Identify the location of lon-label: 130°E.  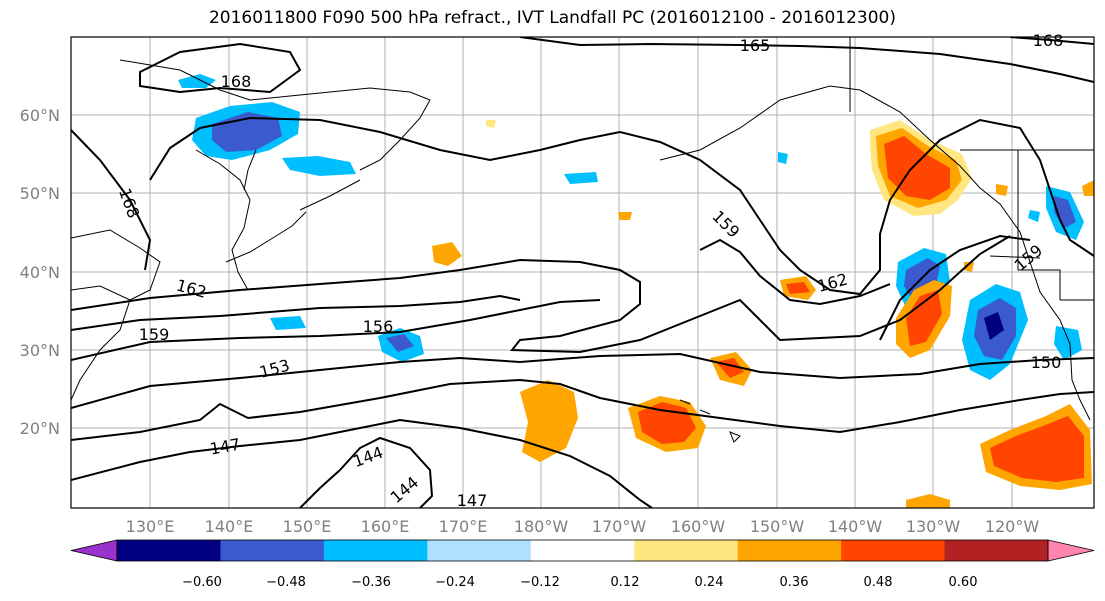
(150, 526).